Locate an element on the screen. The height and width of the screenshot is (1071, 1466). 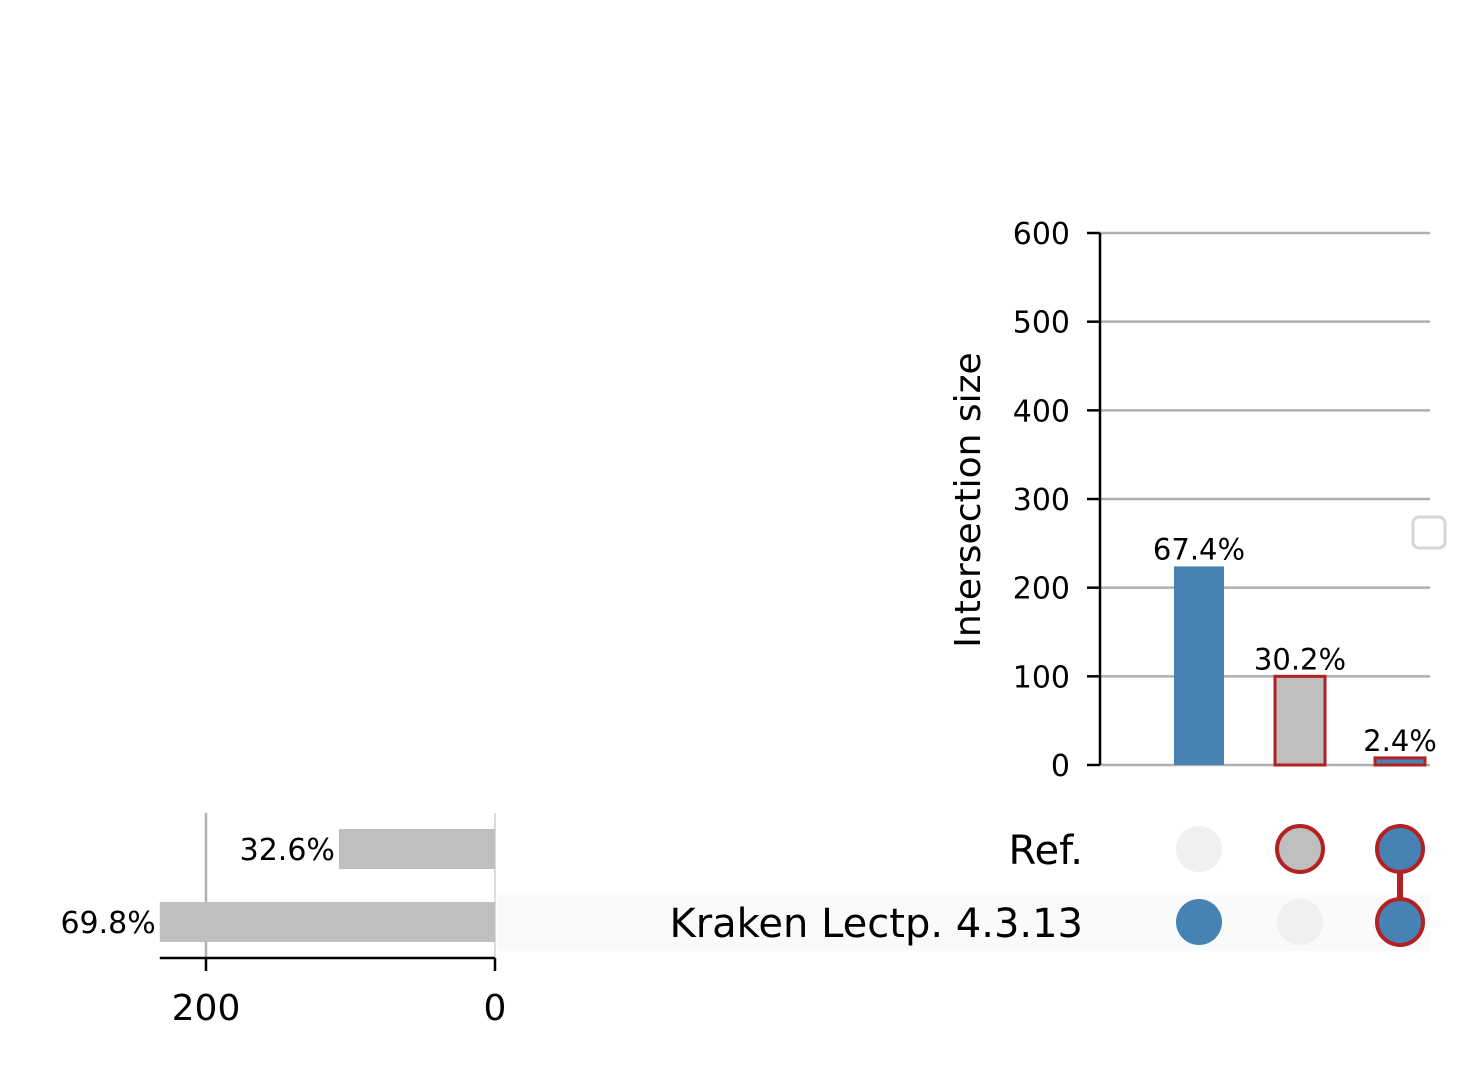
set-size-label: 69.8% is located at coordinates (107, 923).